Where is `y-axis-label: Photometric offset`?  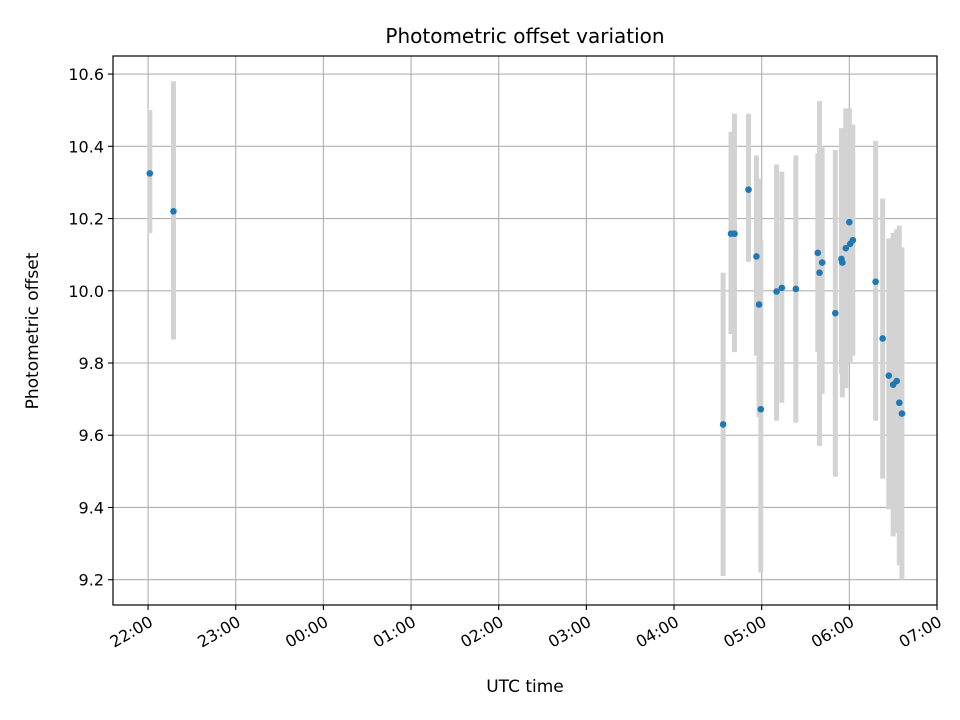 y-axis-label: Photometric offset is located at coordinates (33, 330).